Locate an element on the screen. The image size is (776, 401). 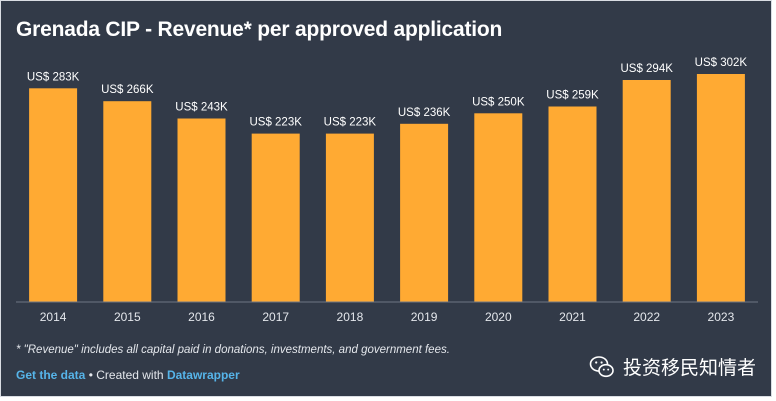
footer: Get the data • Created with Datawrapper is located at coordinates (128, 375).